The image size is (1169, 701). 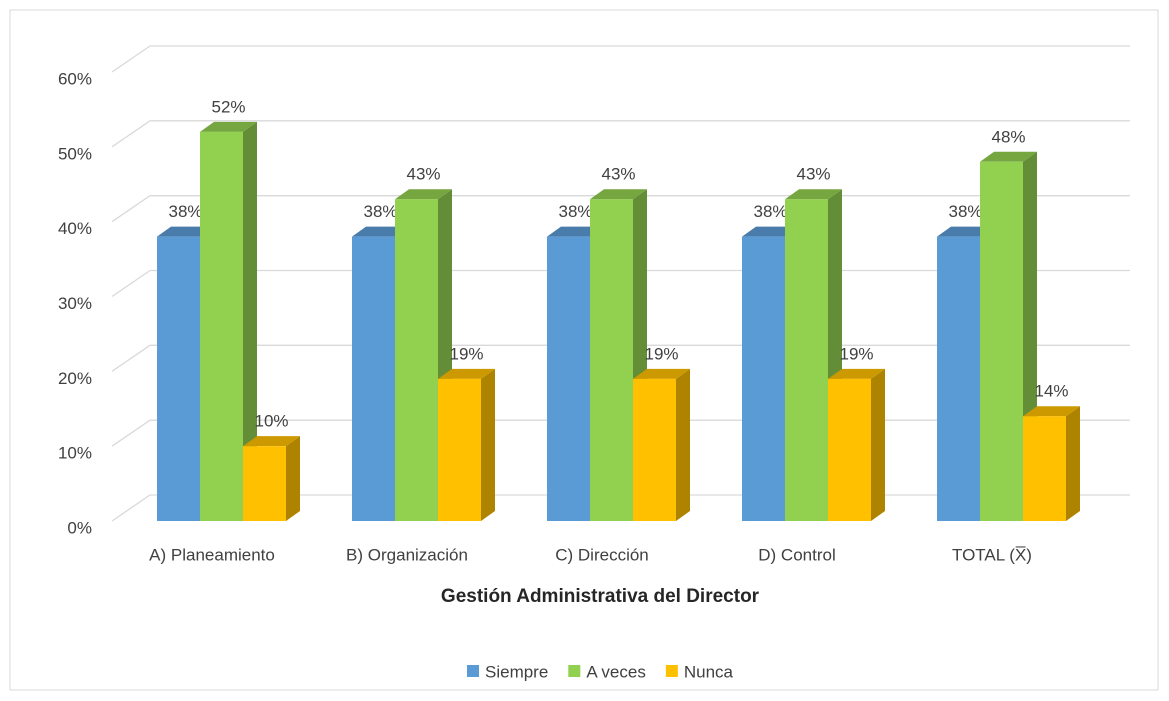 What do you see at coordinates (75, 78) in the screenshot?
I see `y-tick-label: 60%` at bounding box center [75, 78].